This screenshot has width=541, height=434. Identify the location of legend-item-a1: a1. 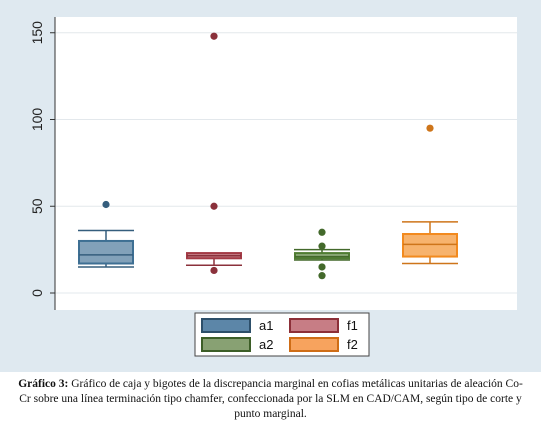
(237, 325).